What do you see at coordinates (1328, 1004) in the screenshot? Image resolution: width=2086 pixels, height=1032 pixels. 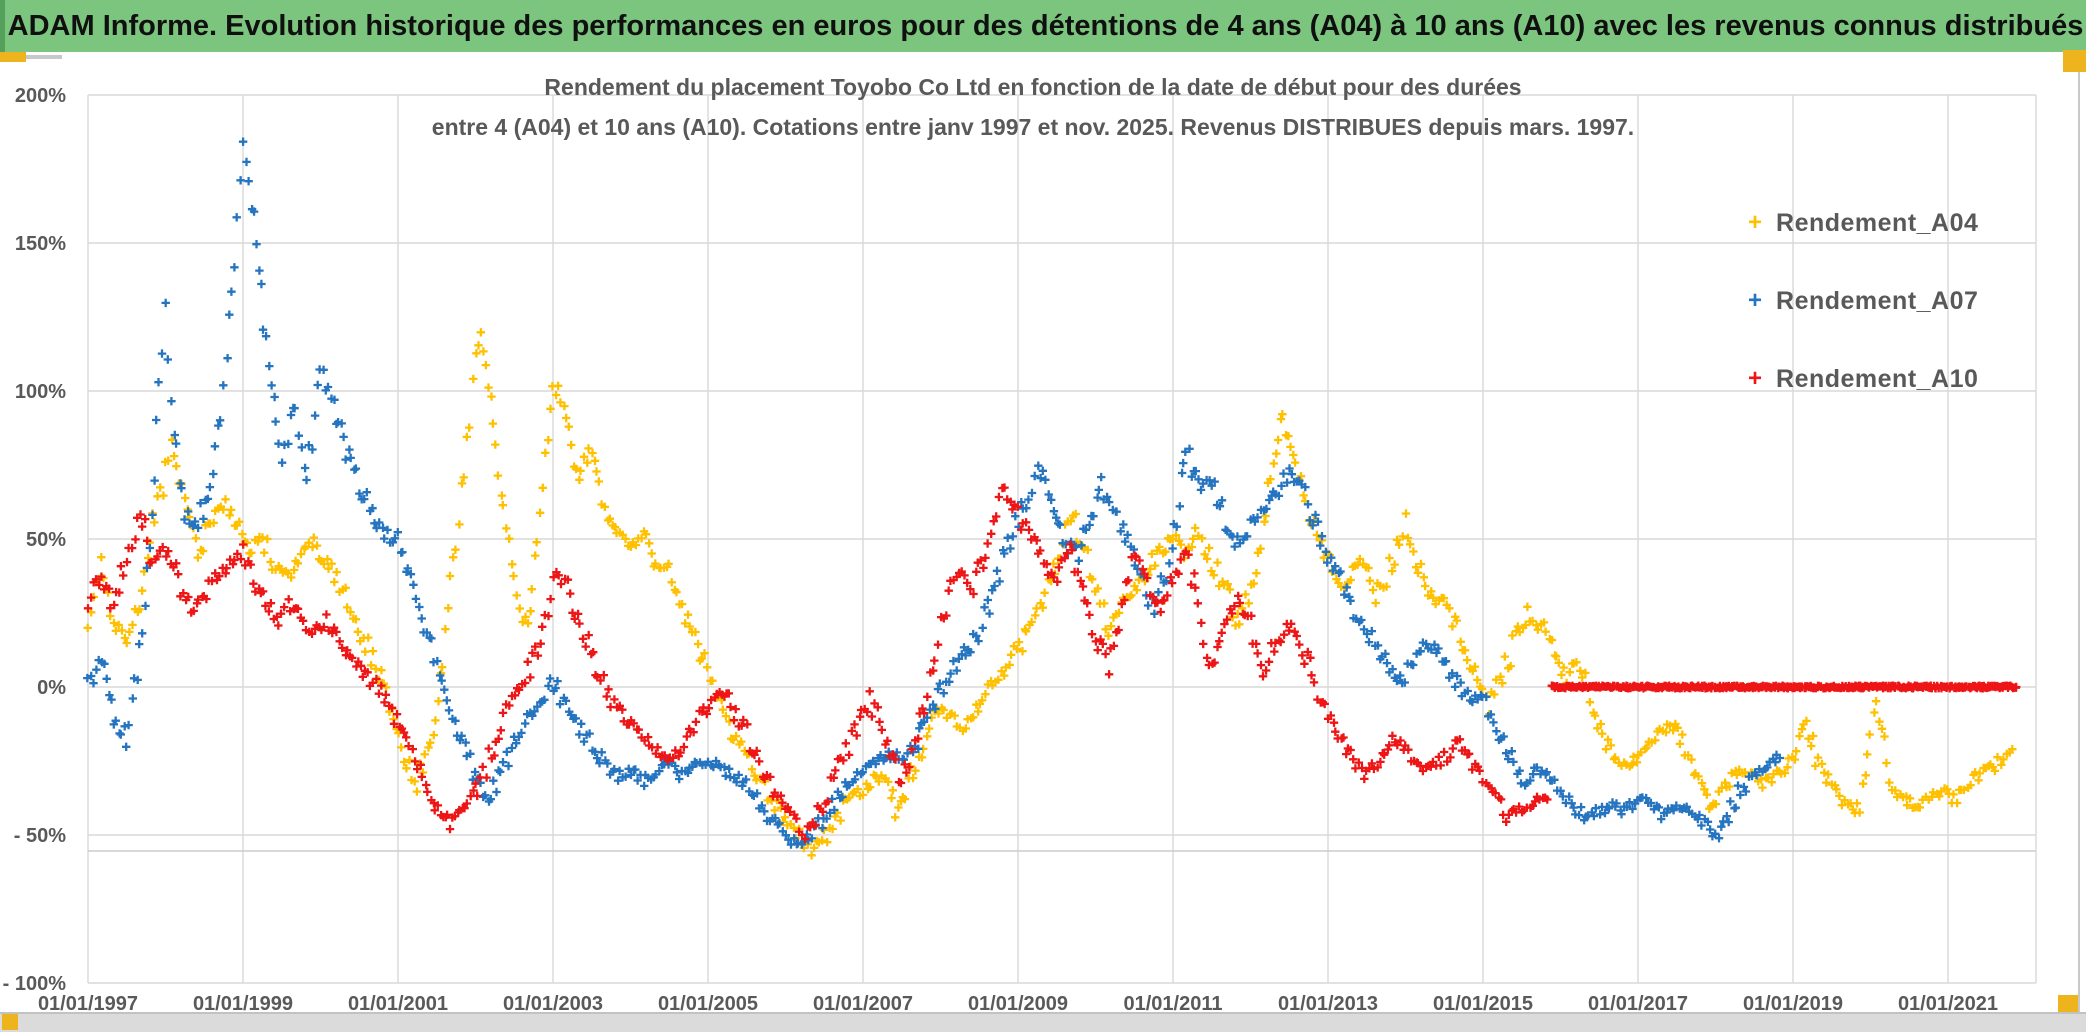 I see `x-tick-label: 01/01/2013` at bounding box center [1328, 1004].